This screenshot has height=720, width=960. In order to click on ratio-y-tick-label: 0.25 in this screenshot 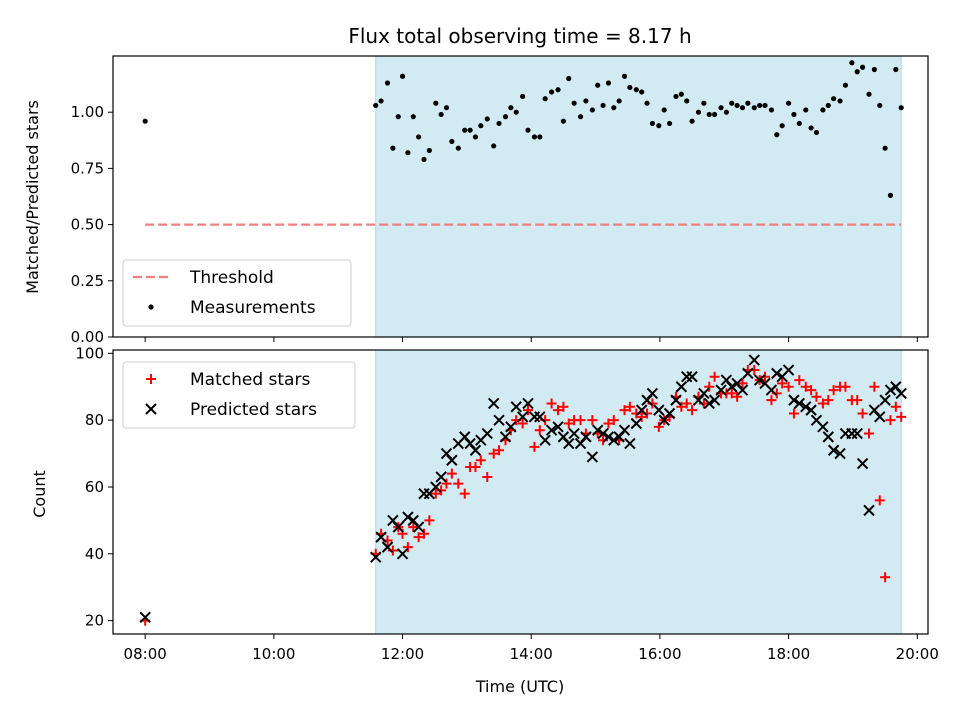, I will do `click(87, 281)`.